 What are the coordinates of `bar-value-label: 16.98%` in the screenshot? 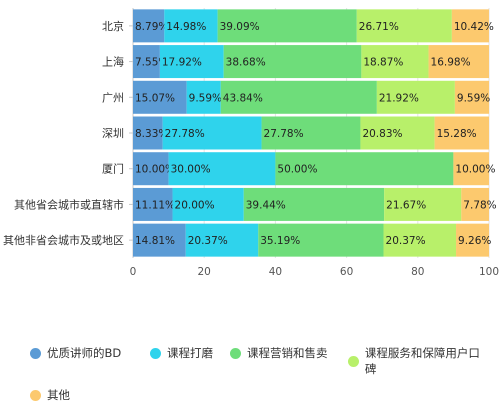 It's located at (451, 63).